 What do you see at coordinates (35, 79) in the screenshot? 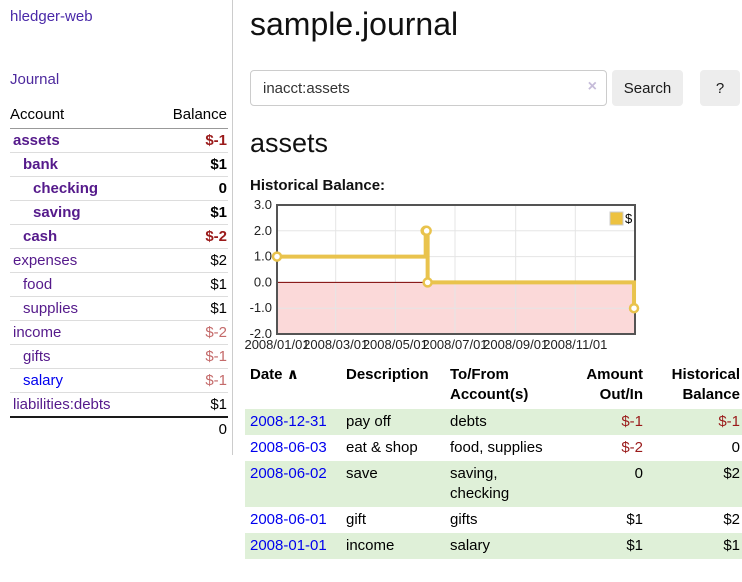
I see `sidebar-item-journal: Journal` at bounding box center [35, 79].